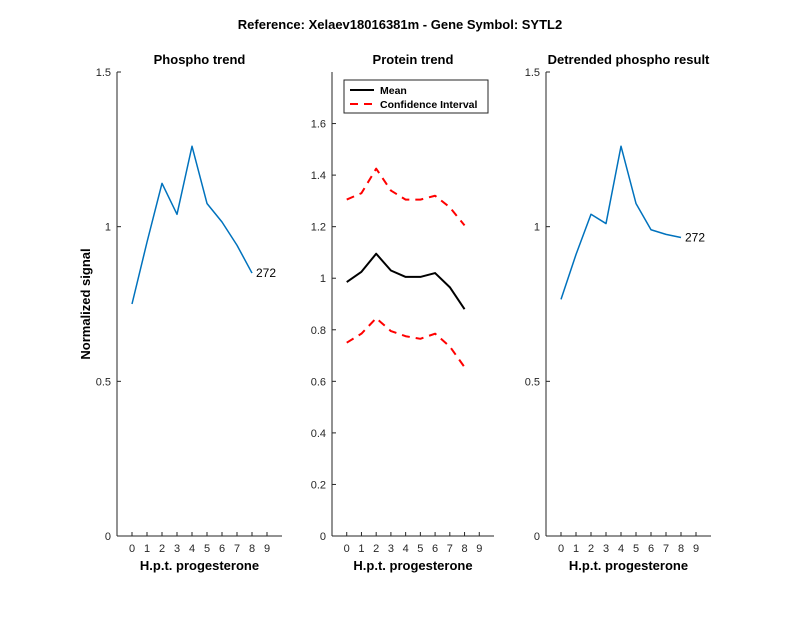 The height and width of the screenshot is (618, 800). What do you see at coordinates (429, 105) in the screenshot?
I see `legend-entry-ci: Confidence Interval` at bounding box center [429, 105].